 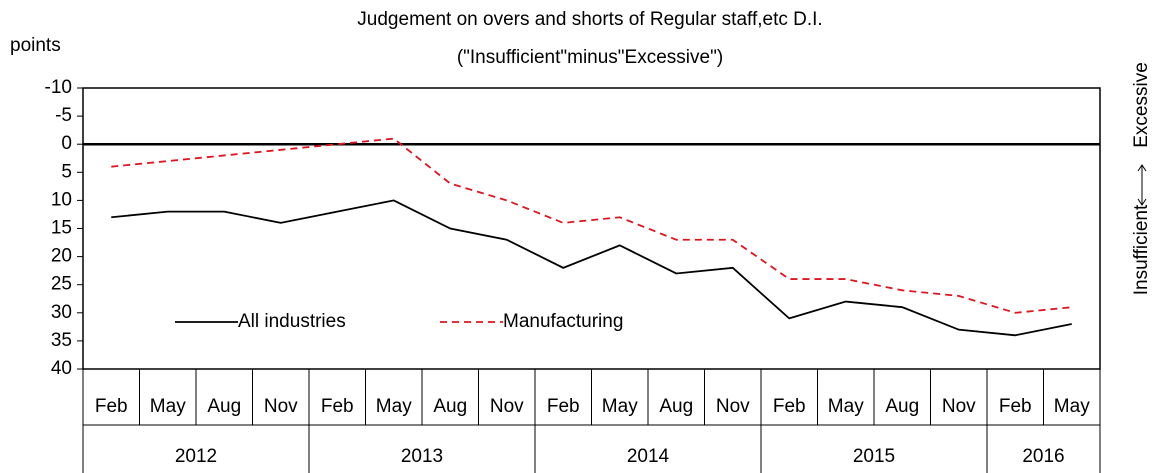 I want to click on y-tick-label: 35, so click(x=61, y=340).